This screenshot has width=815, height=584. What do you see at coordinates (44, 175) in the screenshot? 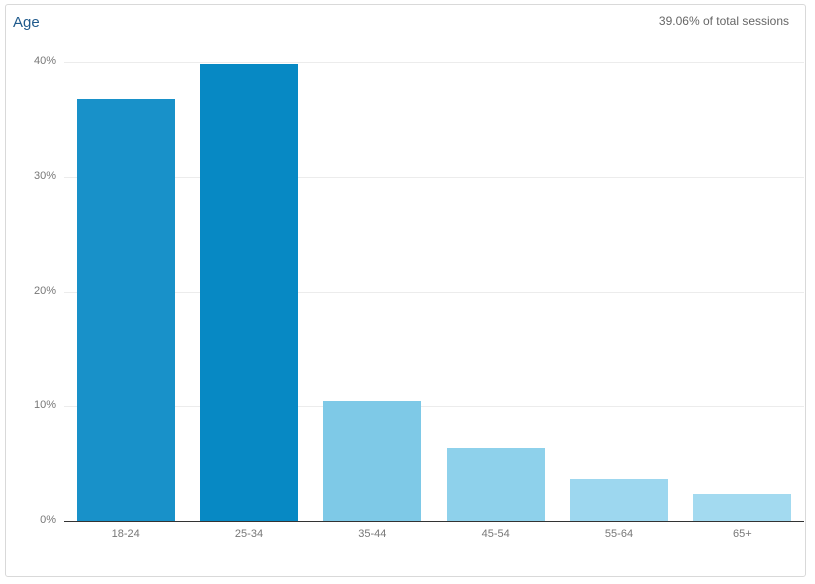
I see `y-tick-label: 30%` at bounding box center [44, 175].